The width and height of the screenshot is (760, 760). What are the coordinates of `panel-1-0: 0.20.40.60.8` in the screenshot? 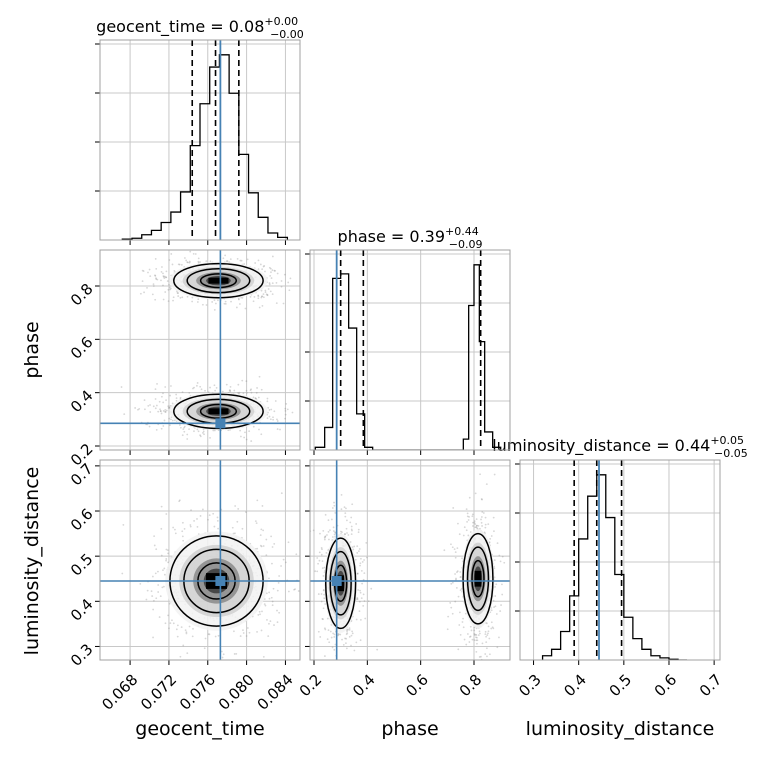 It's located at (184, 359).